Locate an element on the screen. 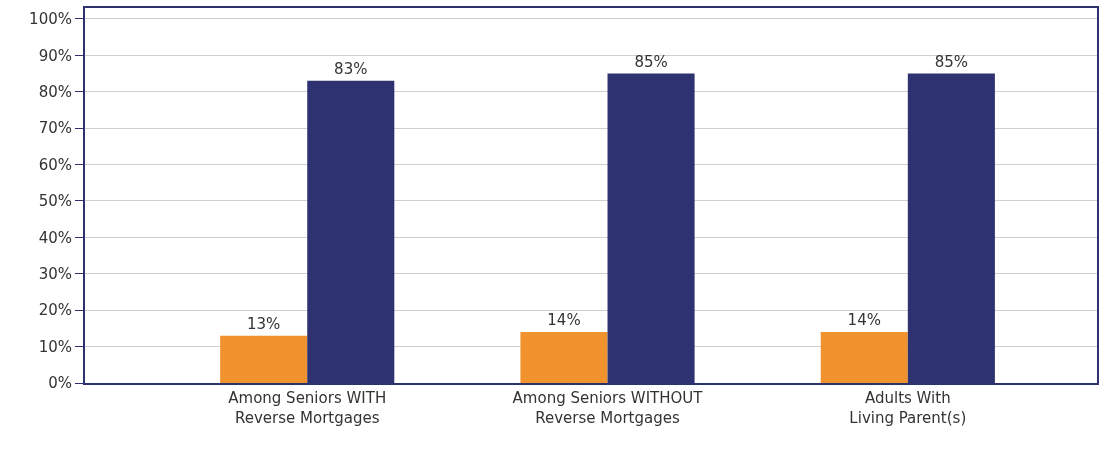 The image size is (1099, 476). y-tick-label: 40% is located at coordinates (55, 237).